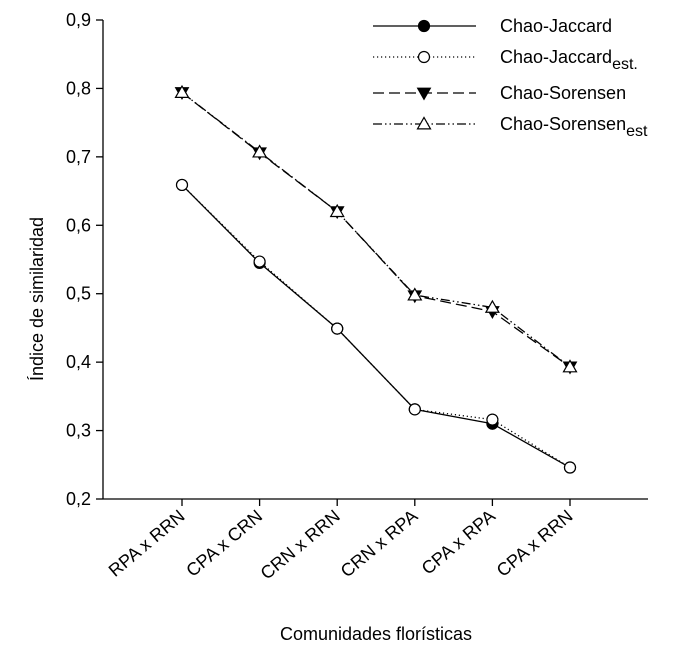 The width and height of the screenshot is (690, 648). I want to click on y-tick-label: 0,2, so click(78, 499).